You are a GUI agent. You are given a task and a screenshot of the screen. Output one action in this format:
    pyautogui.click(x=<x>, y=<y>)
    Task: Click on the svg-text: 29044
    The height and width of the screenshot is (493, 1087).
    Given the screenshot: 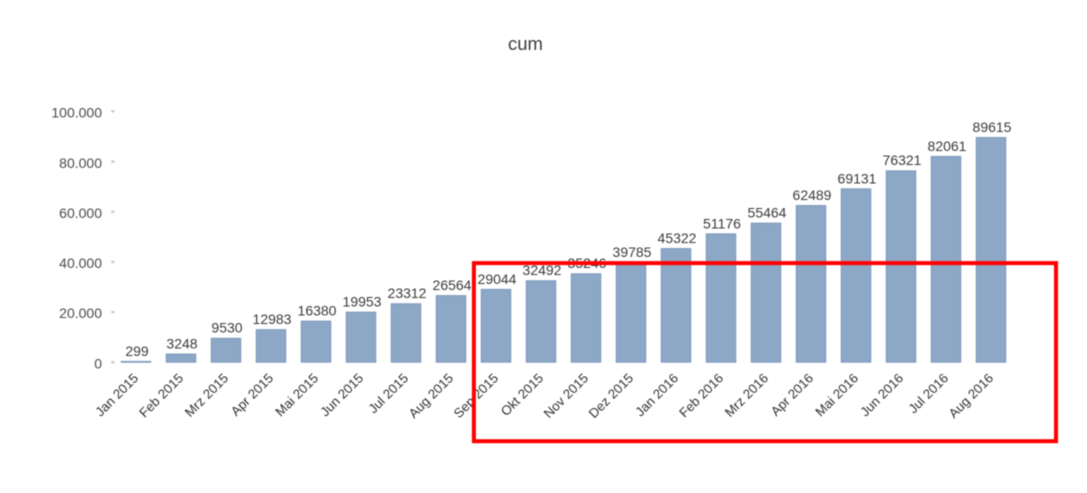 What is the action you would take?
    pyautogui.click(x=497, y=279)
    